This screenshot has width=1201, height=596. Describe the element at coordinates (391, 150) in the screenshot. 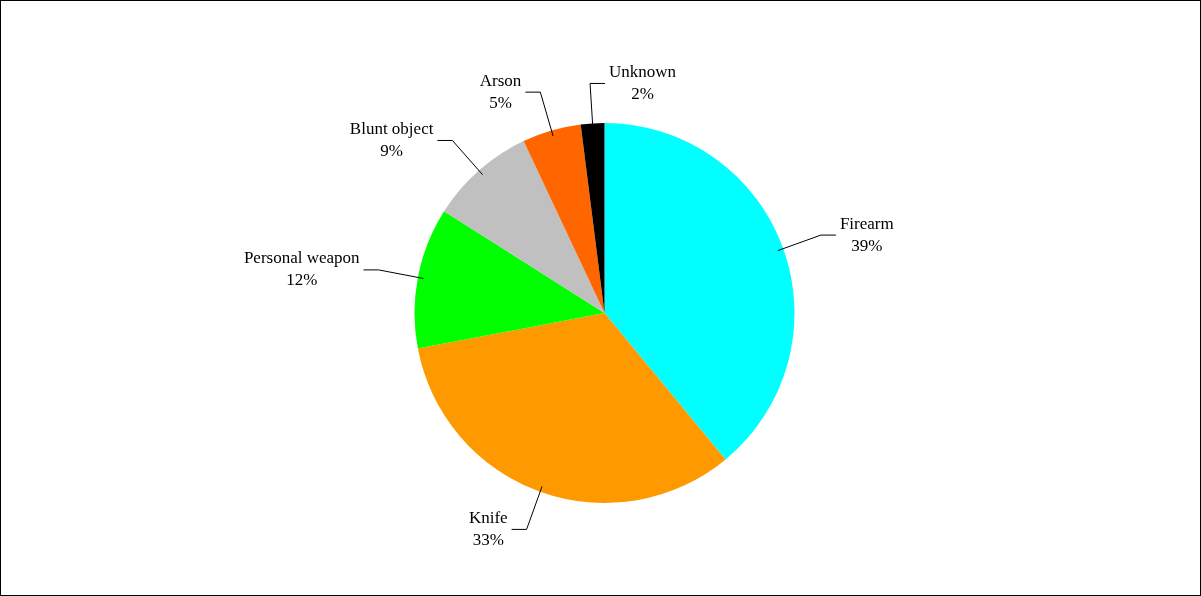

I see `data-label: 9%` at that location.